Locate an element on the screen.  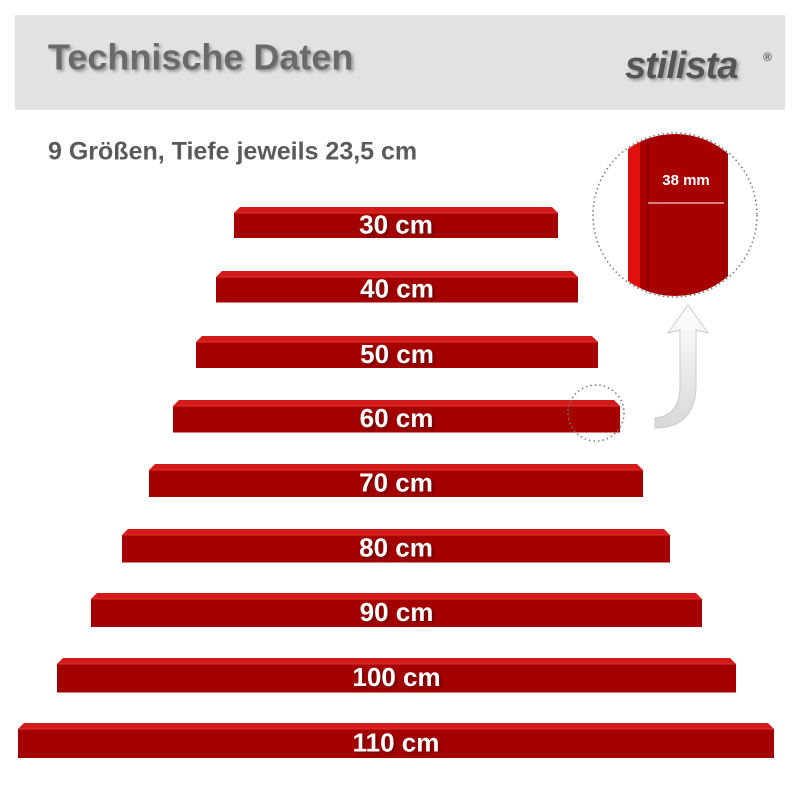
logo: stilista is located at coordinates (681, 66).